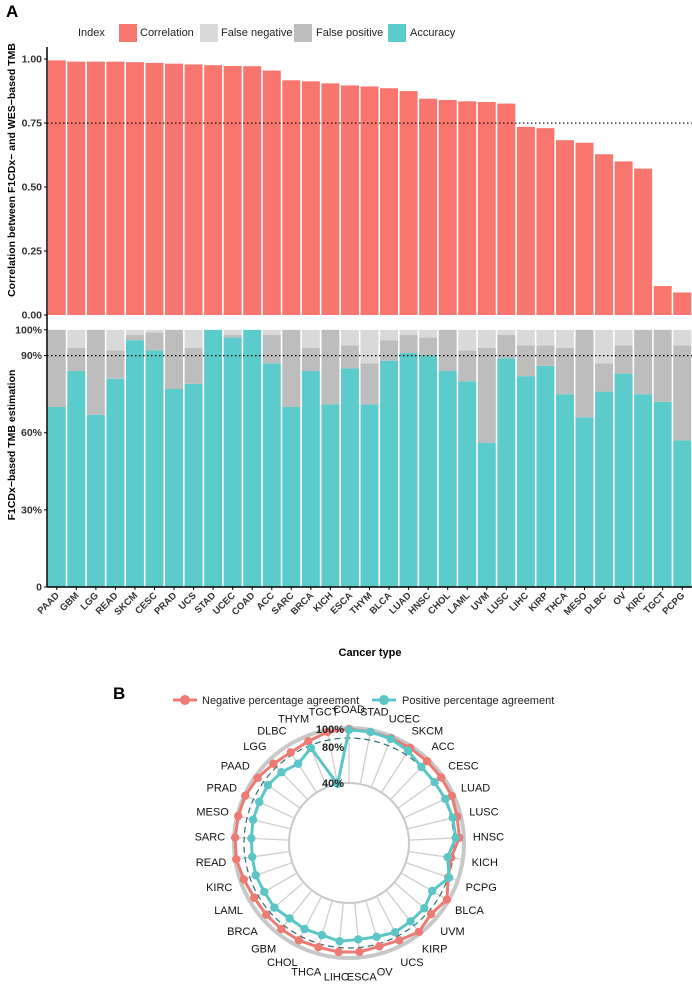  What do you see at coordinates (431, 914) in the screenshot?
I see `radar-point-npa-uvm` at bounding box center [431, 914].